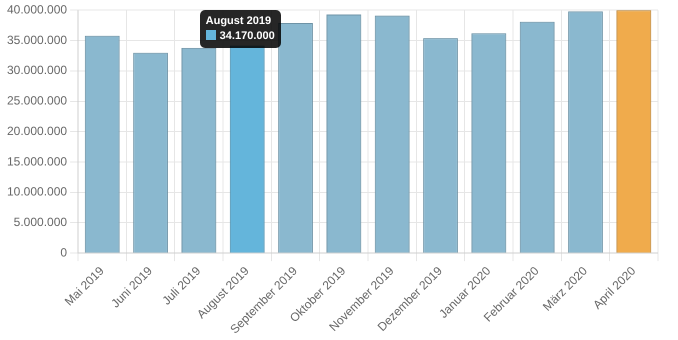 The image size is (678, 340). Describe the element at coordinates (37, 131) in the screenshot. I see `y-tick-label: 20.000.000` at that location.